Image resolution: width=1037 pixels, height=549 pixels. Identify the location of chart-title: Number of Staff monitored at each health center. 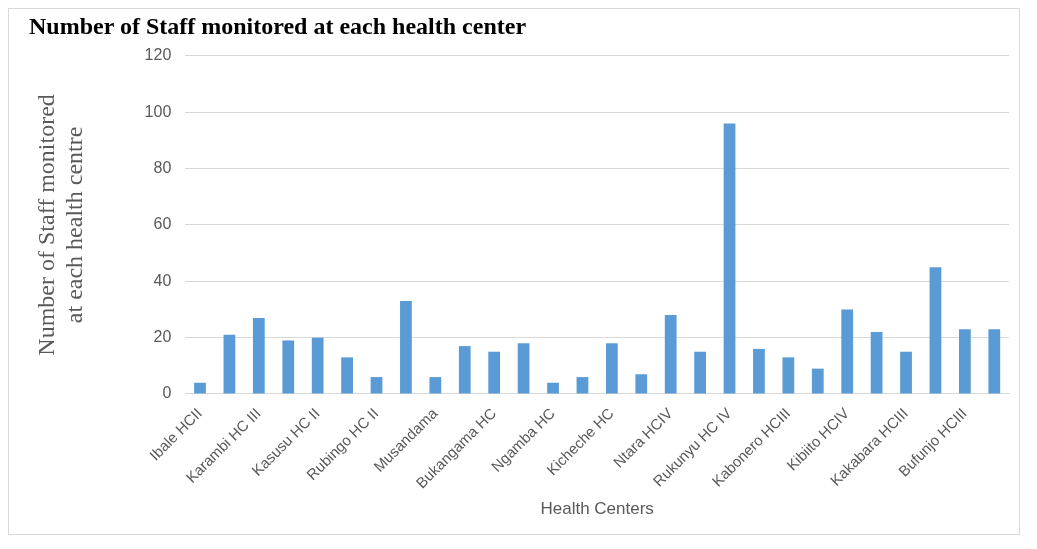
(278, 25).